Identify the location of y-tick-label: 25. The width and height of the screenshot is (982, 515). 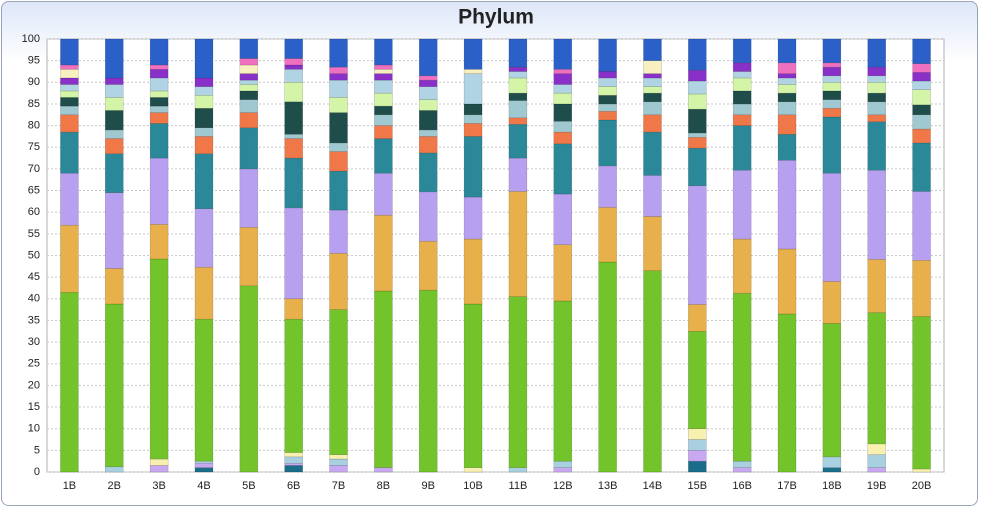
(34, 364).